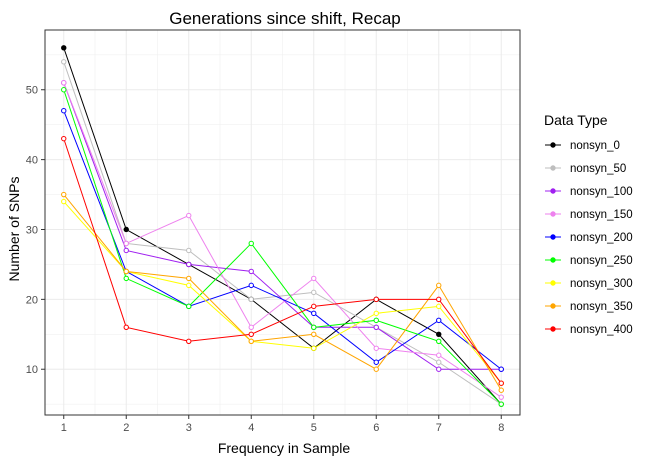 The width and height of the screenshot is (657, 463). Describe the element at coordinates (314, 428) in the screenshot. I see `x-tick-label: 5` at that location.